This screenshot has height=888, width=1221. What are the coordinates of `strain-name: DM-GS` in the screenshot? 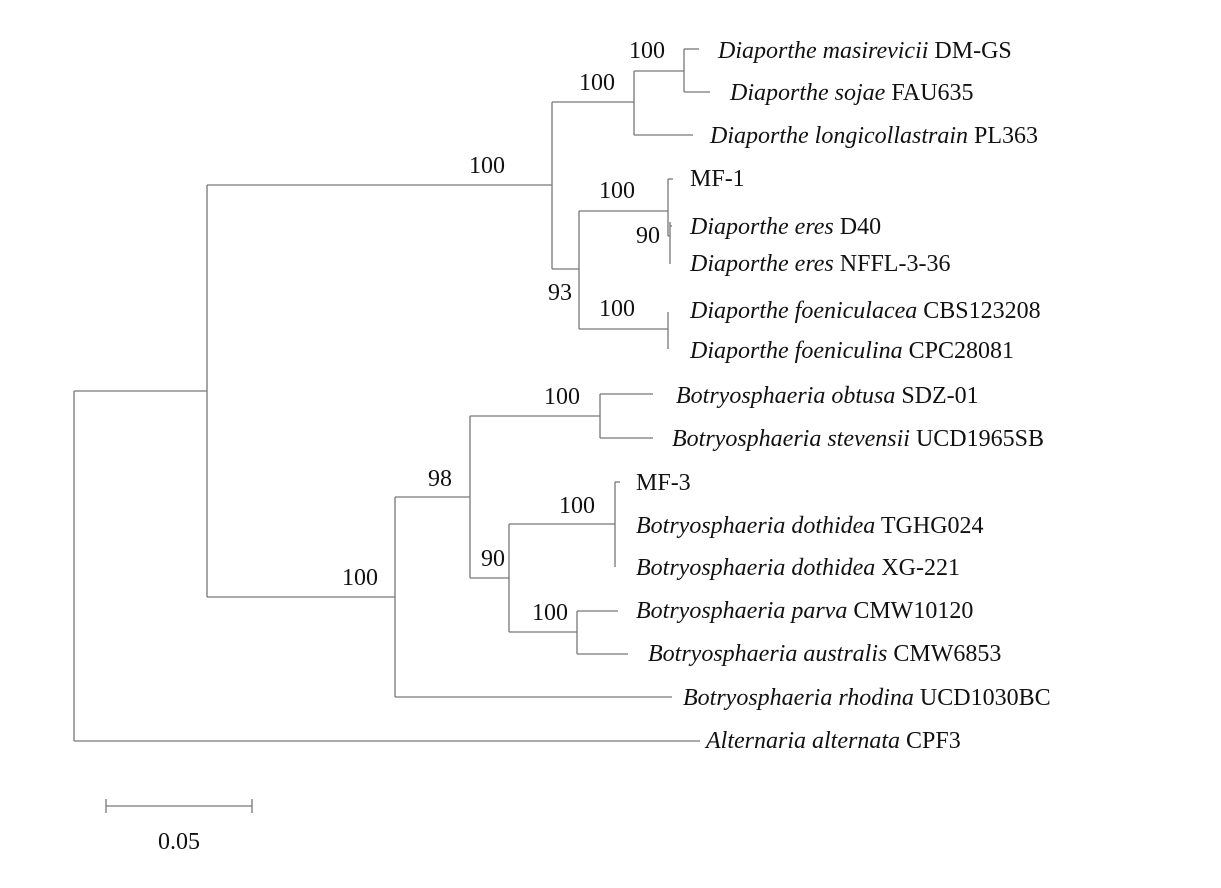 It's located at (972, 51).